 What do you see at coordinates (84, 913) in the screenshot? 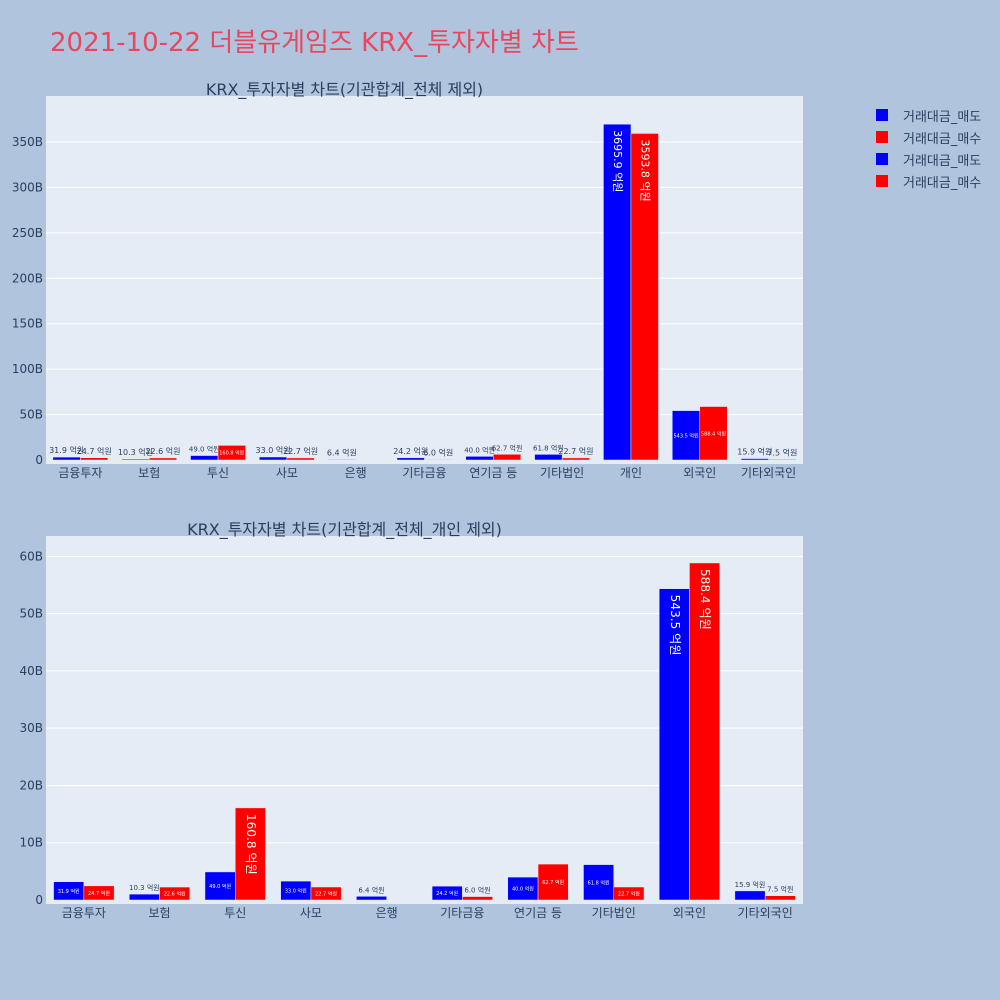
I see `x-tick-label: 금융투자` at bounding box center [84, 913].